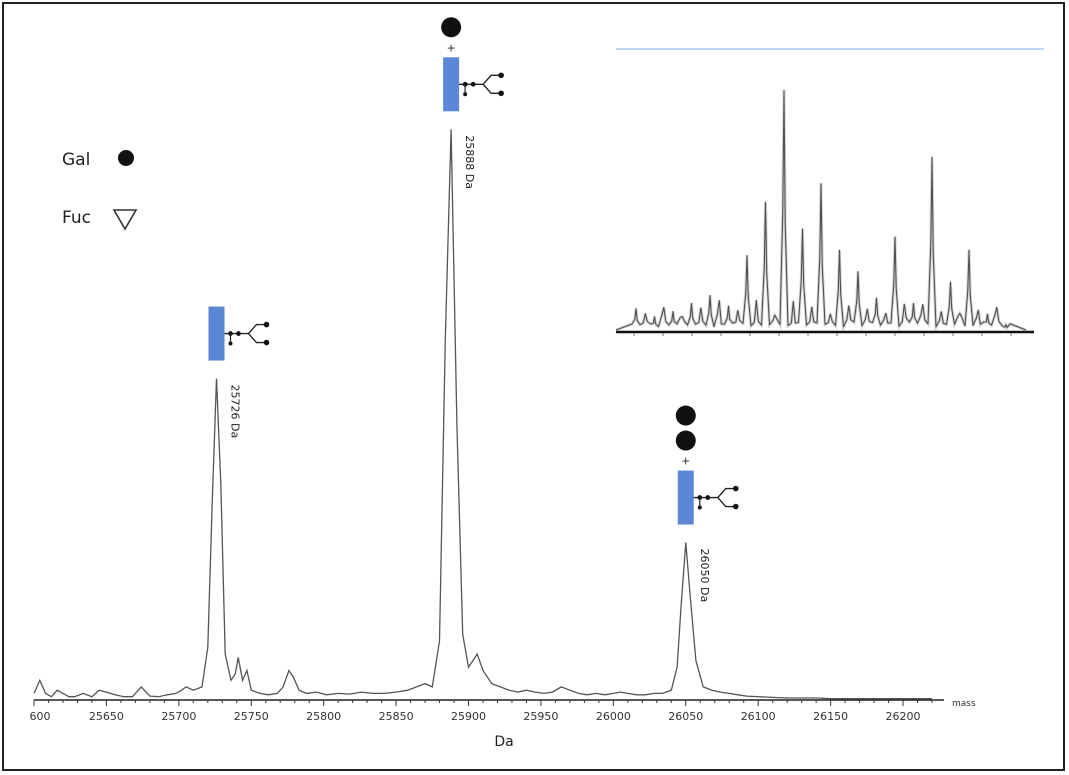 The height and width of the screenshot is (775, 1069). What do you see at coordinates (239, 372) in the screenshot?
I see `peak-annotation: 25726 Da` at bounding box center [239, 372].